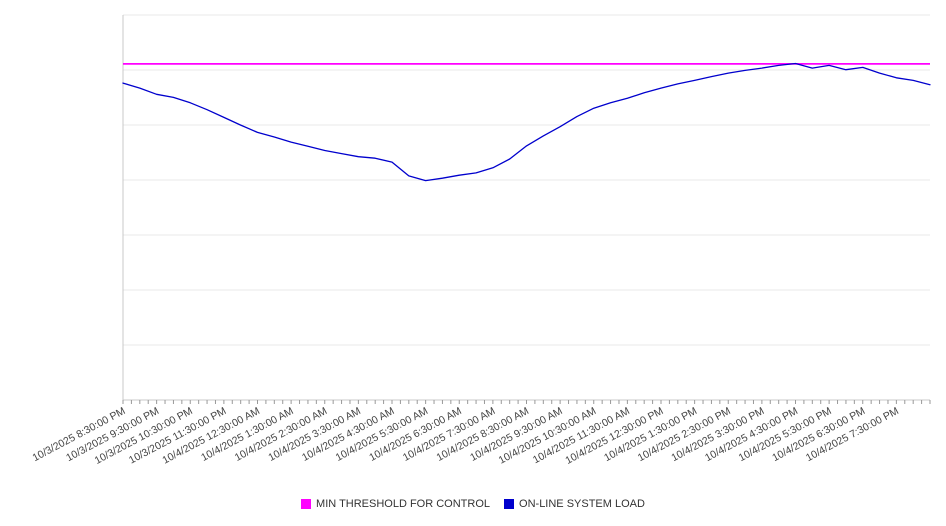 The width and height of the screenshot is (946, 526). I want to click on x-axis-ticks, so click(526, 402).